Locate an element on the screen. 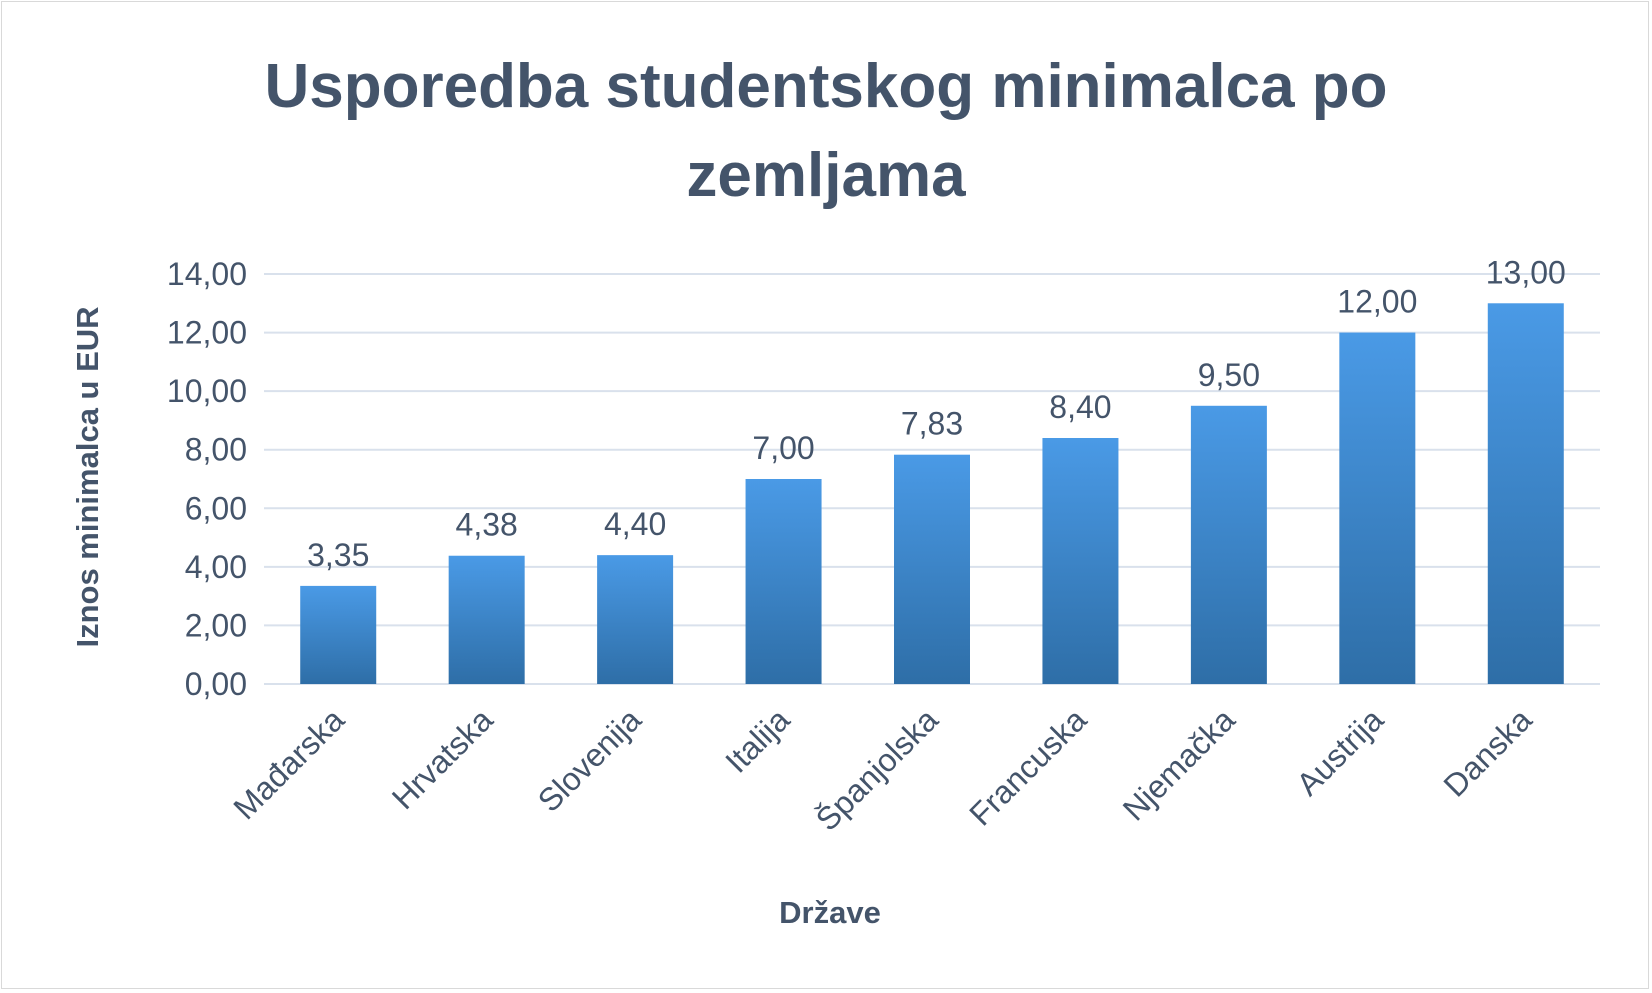 This screenshot has height=993, width=1652. category-label: Španjolska is located at coordinates (877, 769).